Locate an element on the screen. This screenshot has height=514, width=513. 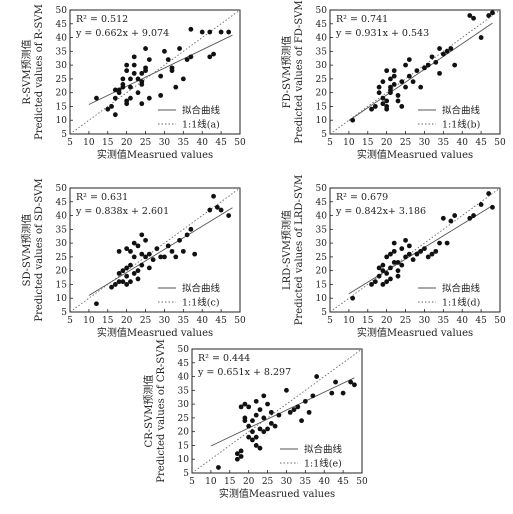
one-to-one-line is located at coordinates (415, 250).